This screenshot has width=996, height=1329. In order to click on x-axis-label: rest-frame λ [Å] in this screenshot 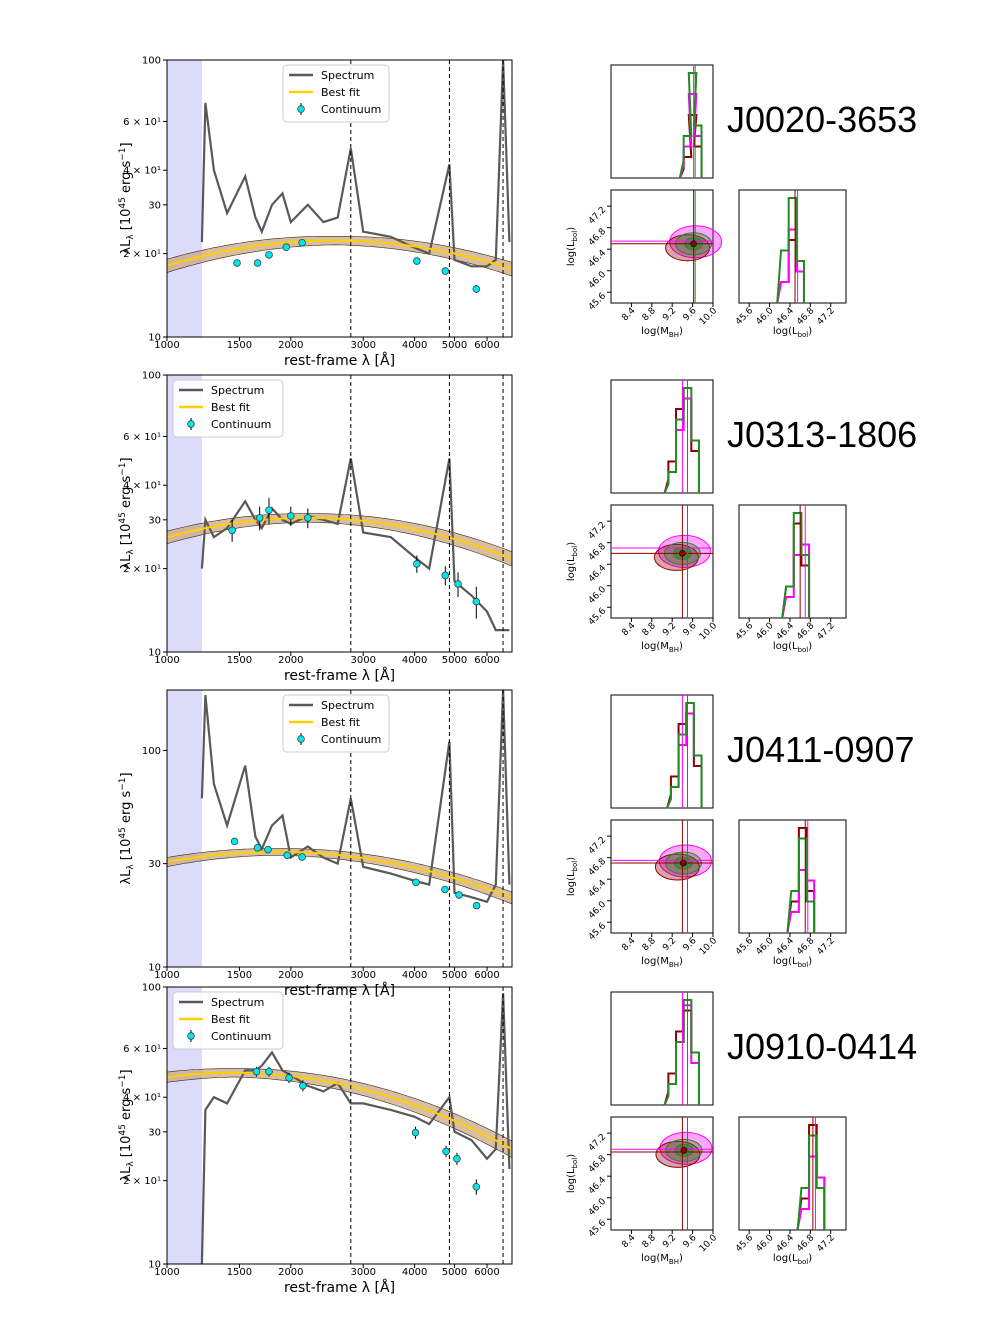, I will do `click(339, 675)`.